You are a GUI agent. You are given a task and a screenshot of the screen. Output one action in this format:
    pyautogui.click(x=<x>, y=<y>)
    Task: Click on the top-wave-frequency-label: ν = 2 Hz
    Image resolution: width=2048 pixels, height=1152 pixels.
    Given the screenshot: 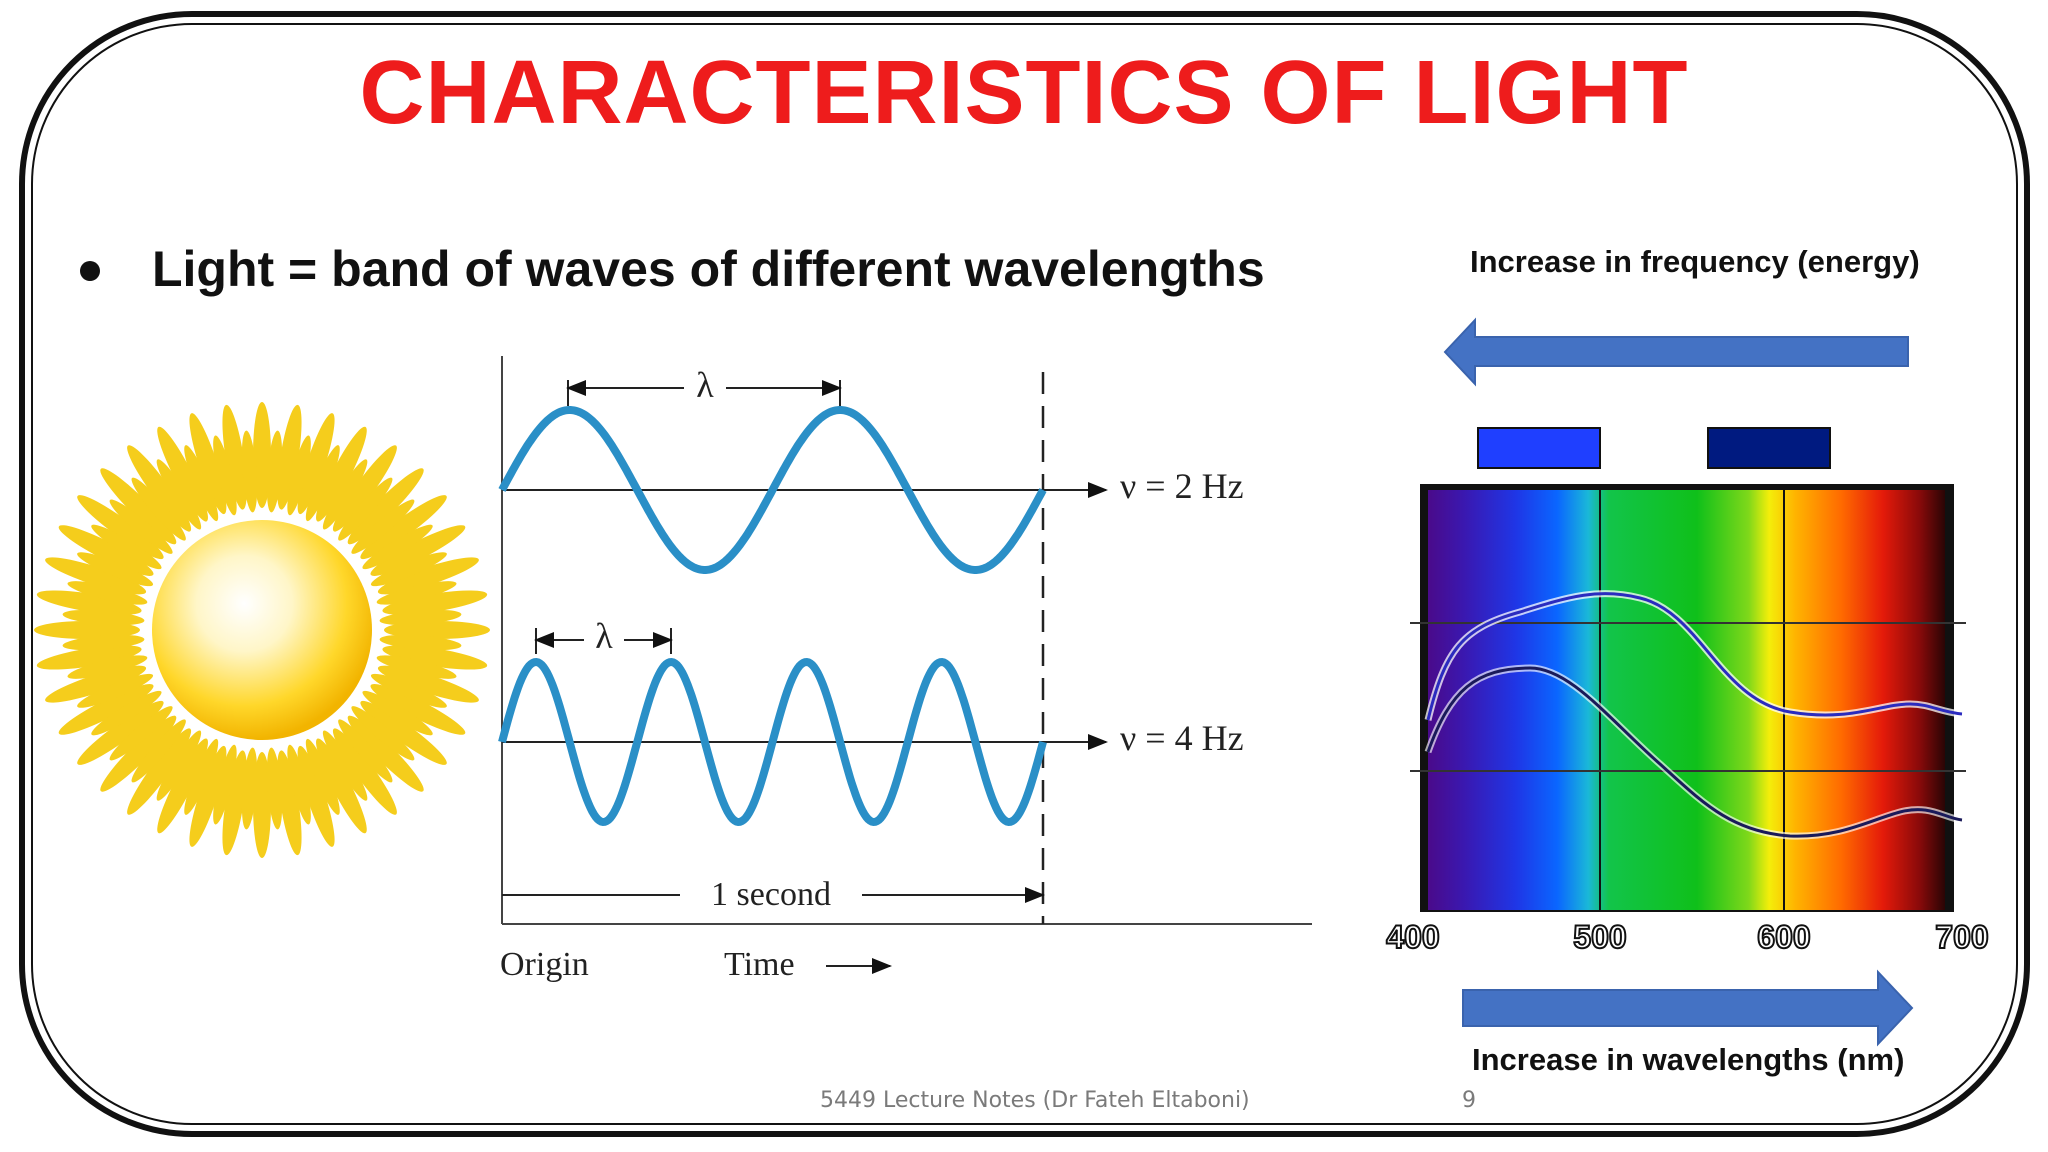 What is the action you would take?
    pyautogui.click(x=1182, y=486)
    